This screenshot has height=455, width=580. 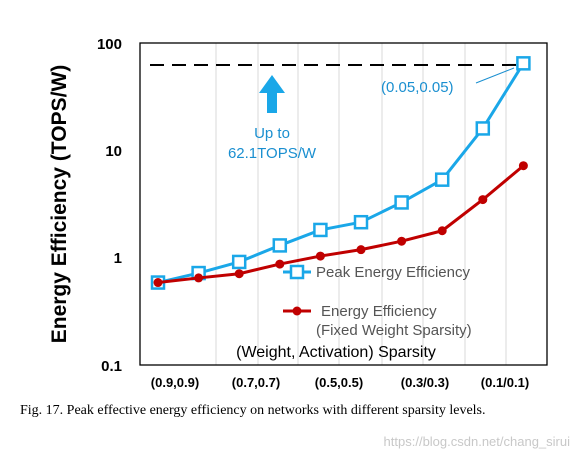 What do you see at coordinates (476, 441) in the screenshot?
I see `watermark: https://blog.csdn.net/chang_sirui` at bounding box center [476, 441].